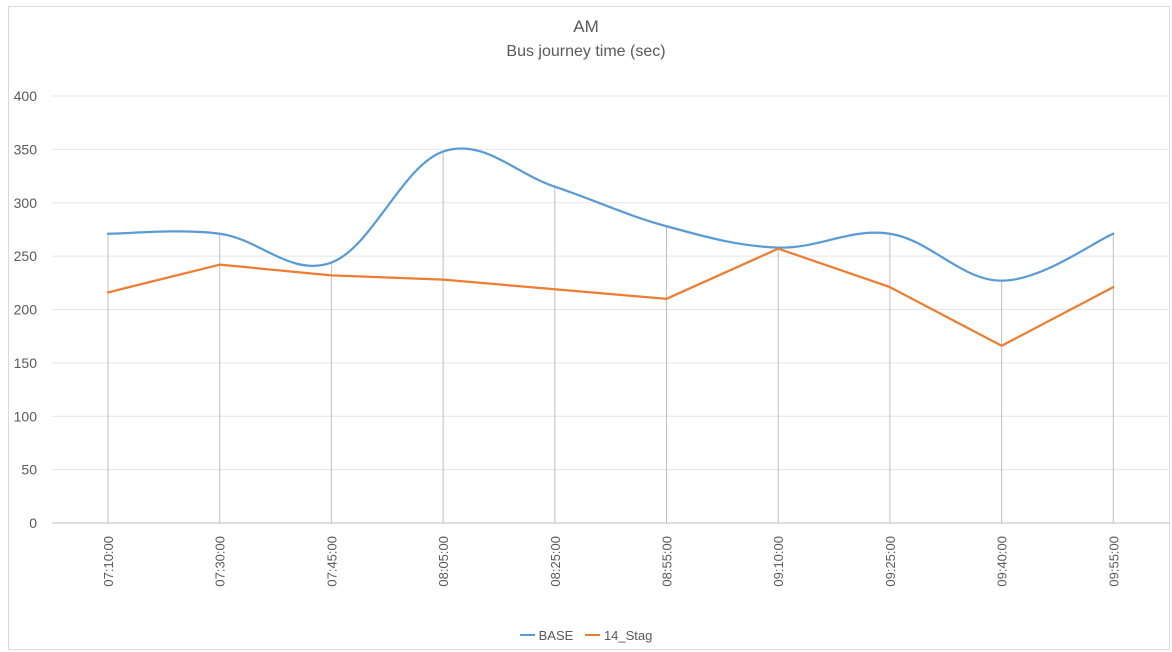 Image resolution: width=1172 pixels, height=652 pixels. I want to click on chart-subtitle: Bus journey time (sec), so click(586, 51).